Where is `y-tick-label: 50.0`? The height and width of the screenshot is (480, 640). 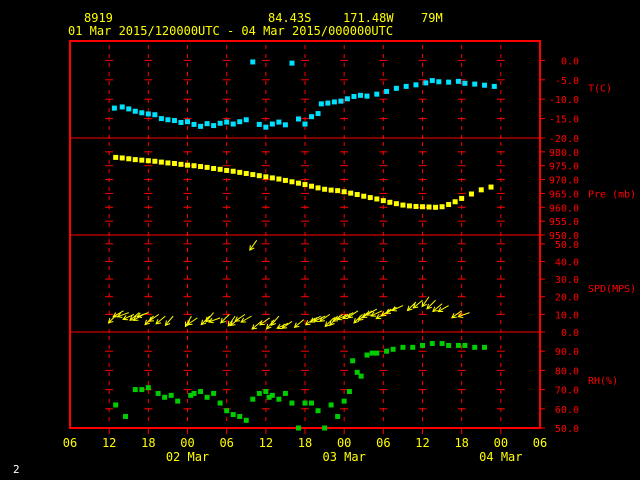 y-tick-label: 50.0 is located at coordinates (567, 245).